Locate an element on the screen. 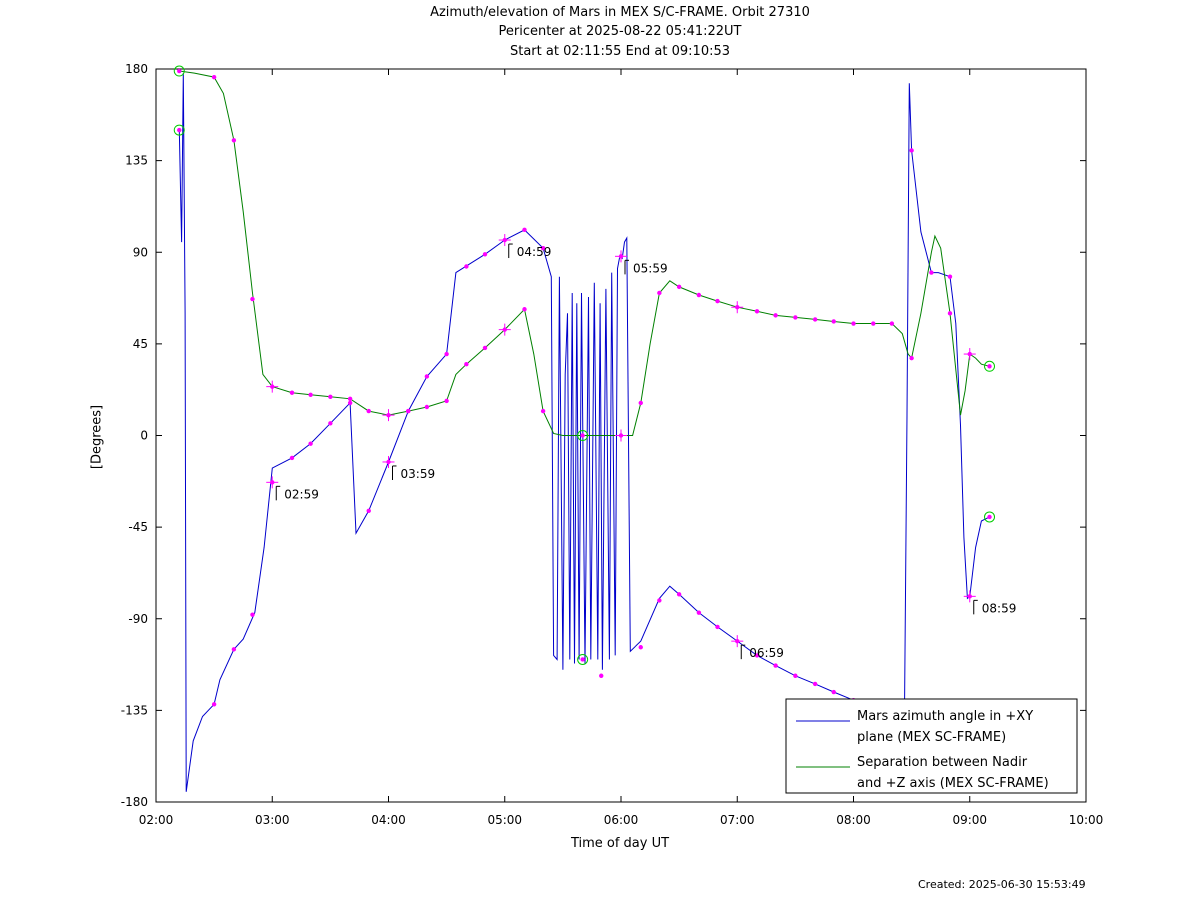 Image resolution: width=1200 pixels, height=901 pixels. time-annotation-label: 08:59 is located at coordinates (999, 608).